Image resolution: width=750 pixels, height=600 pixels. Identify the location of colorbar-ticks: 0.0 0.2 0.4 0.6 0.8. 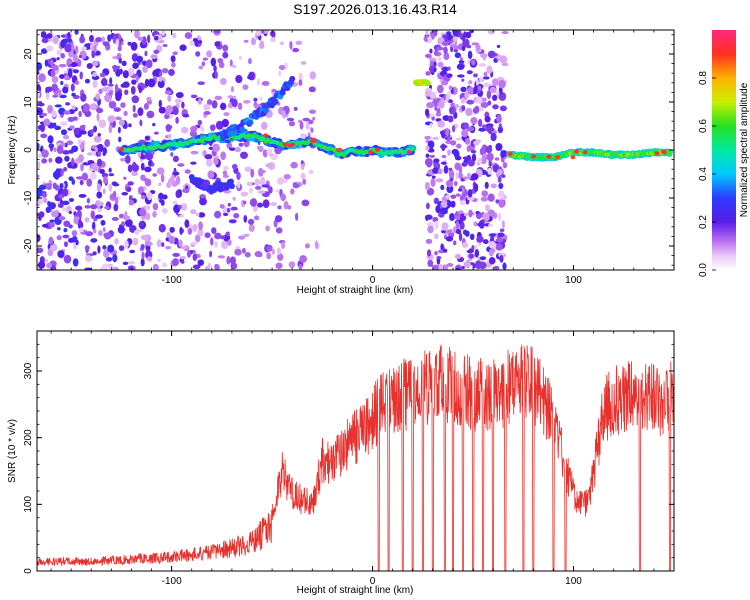
(707, 174).